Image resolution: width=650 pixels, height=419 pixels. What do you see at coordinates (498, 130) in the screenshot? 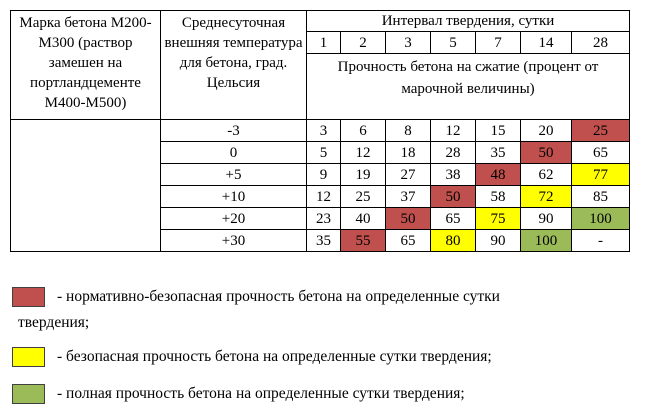
I see `strength-value-cell: 15` at bounding box center [498, 130].